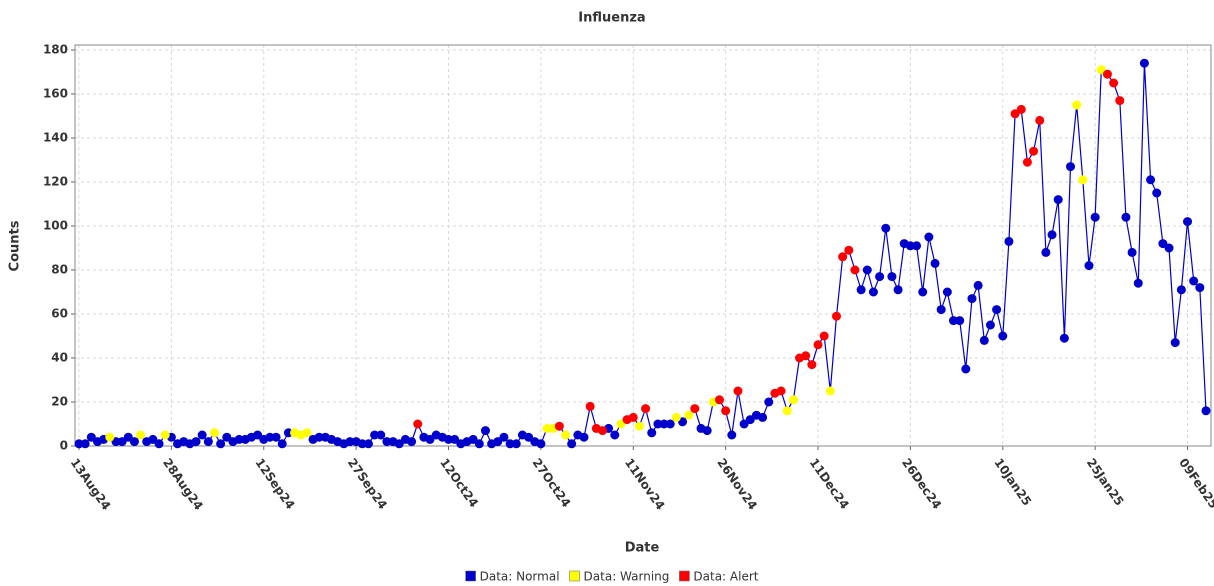  Describe the element at coordinates (59, 270) in the screenshot. I see `y-tick-label: 80` at that location.